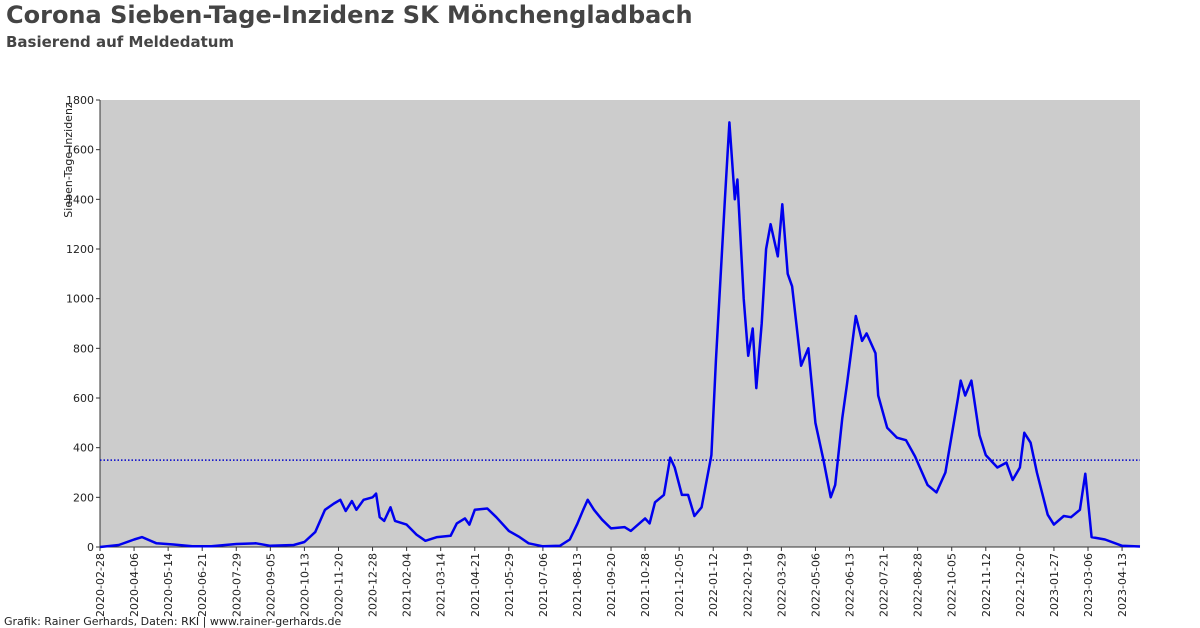  Describe the element at coordinates (1020, 585) in the screenshot. I see `x-tick-label: 2022-12-20` at that location.